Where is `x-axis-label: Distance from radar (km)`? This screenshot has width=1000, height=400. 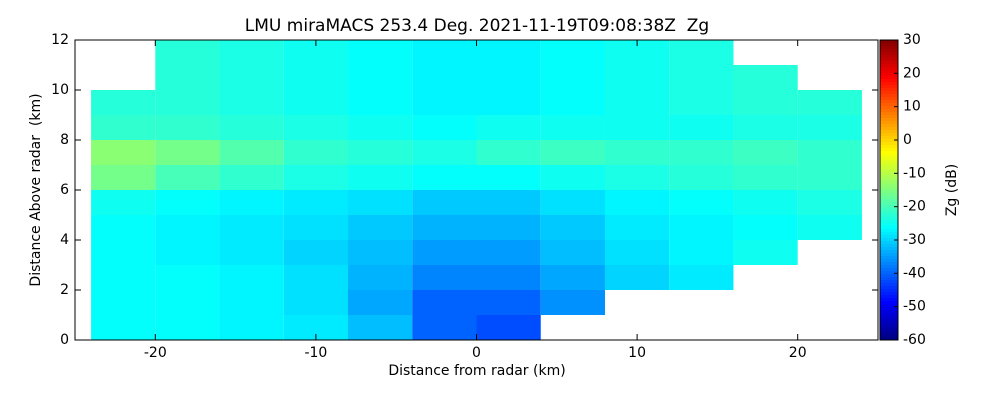
x-axis-label: Distance from radar (km) is located at coordinates (476, 371).